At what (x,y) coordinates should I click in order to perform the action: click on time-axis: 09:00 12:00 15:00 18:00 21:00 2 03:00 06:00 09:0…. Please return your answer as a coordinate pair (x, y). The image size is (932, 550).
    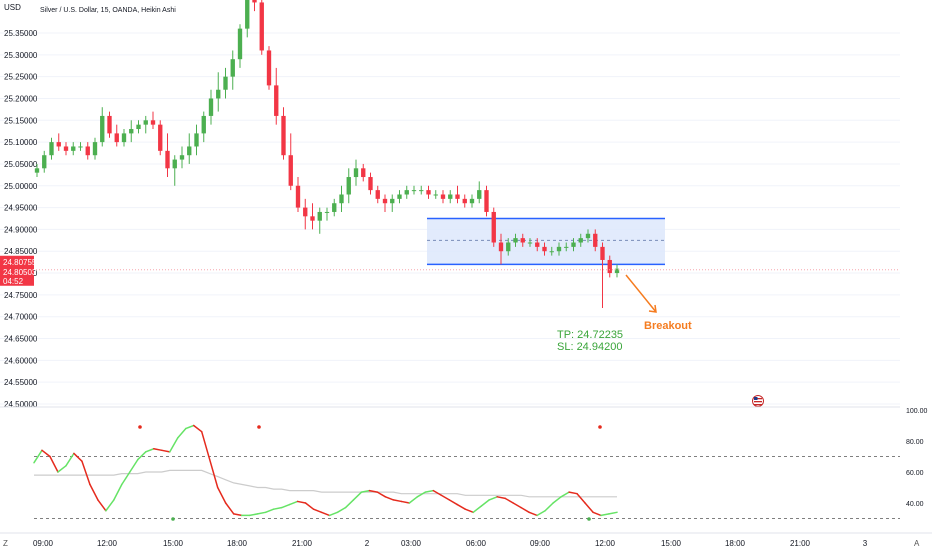
    Looking at the image, I should click on (450, 543).